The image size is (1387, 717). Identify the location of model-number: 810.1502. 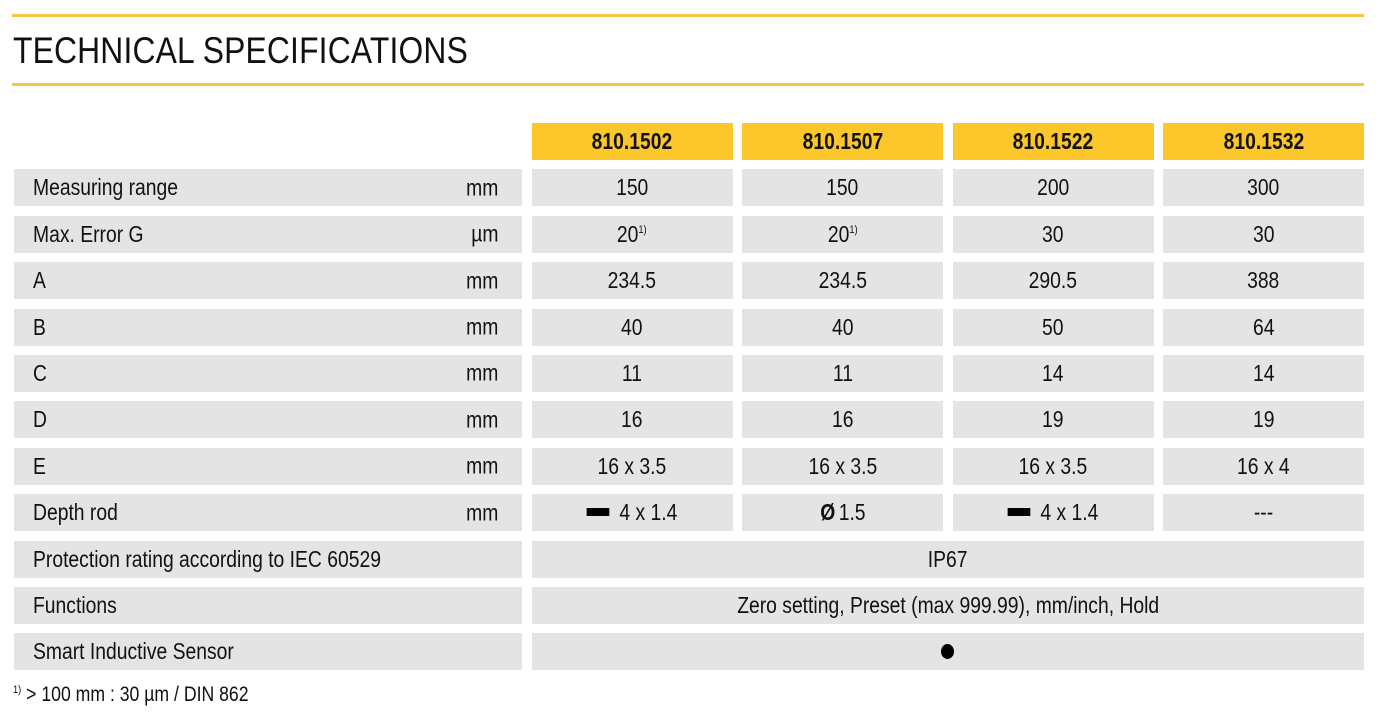
(632, 141).